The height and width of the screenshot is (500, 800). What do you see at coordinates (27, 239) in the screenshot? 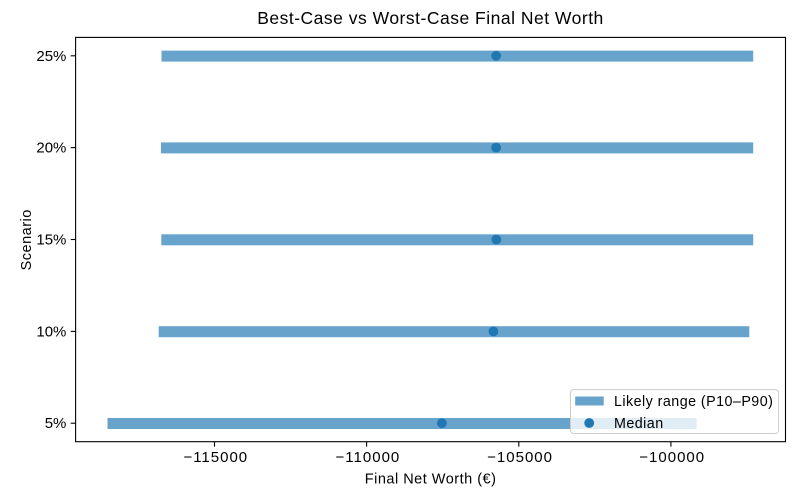
I see `svg-text: Scenario` at bounding box center [27, 239].